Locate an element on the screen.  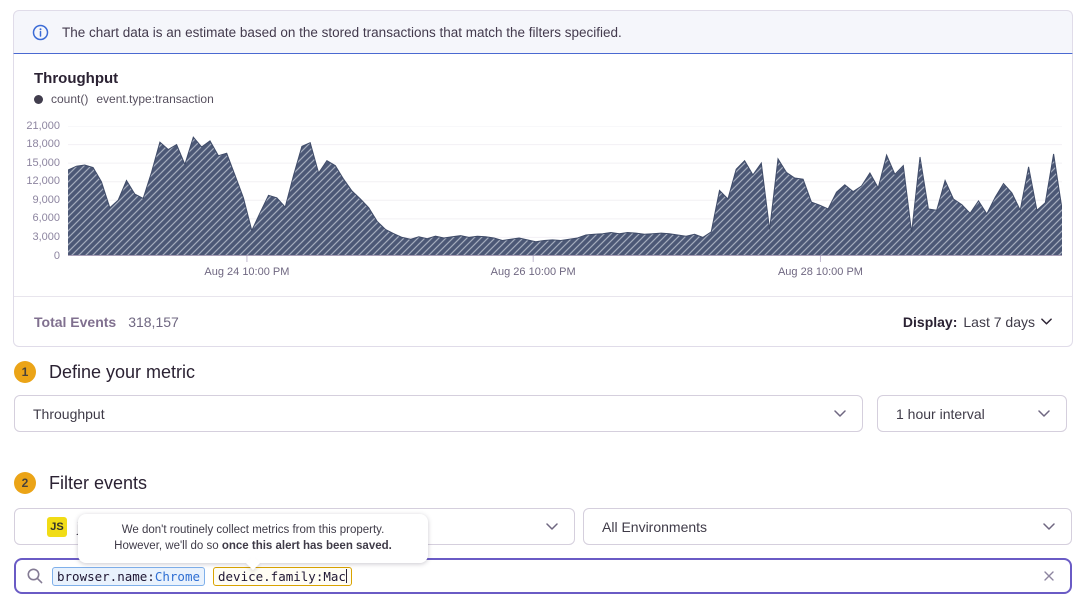
x-axis-tick-label: Aug 28 10:00 PM is located at coordinates (820, 272).